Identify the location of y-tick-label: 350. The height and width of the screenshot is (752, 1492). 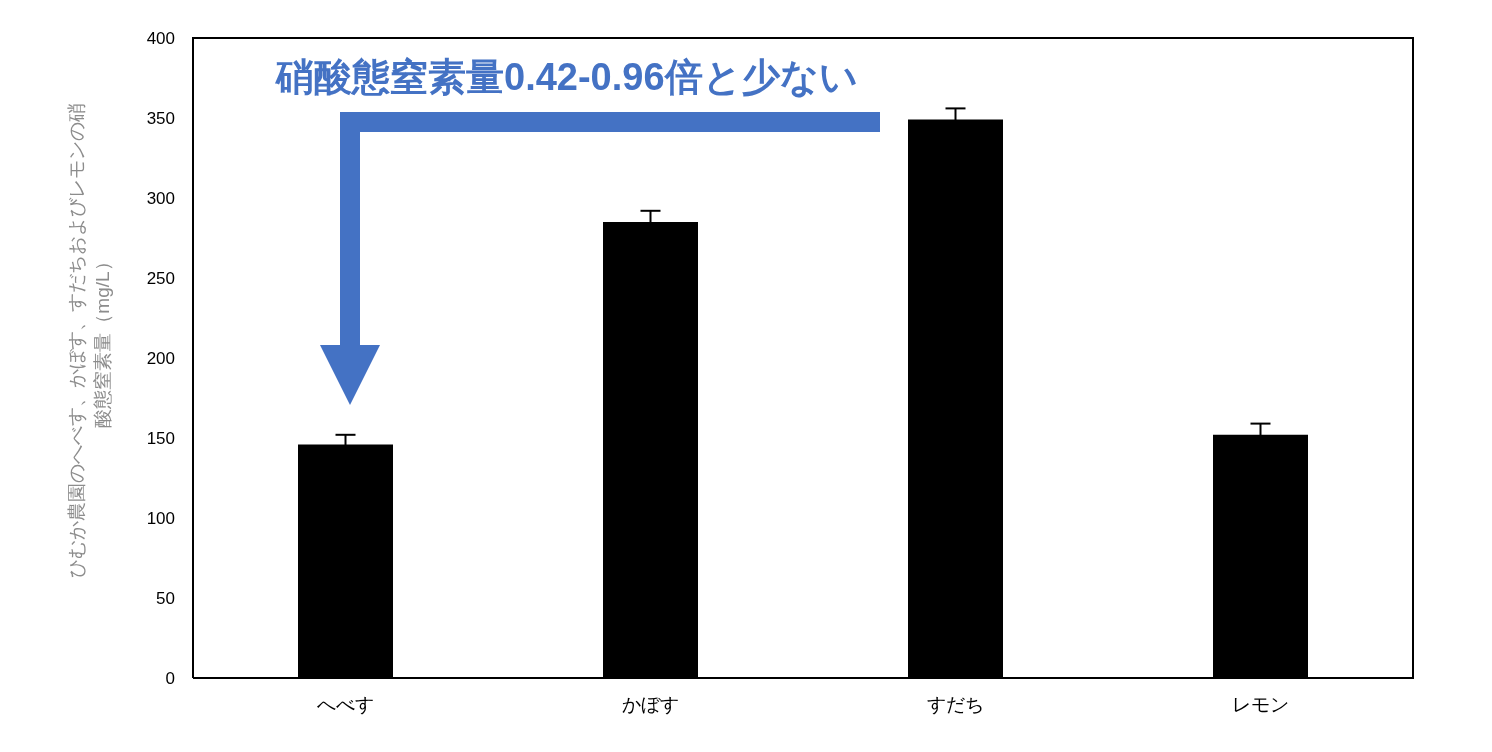
(160, 119).